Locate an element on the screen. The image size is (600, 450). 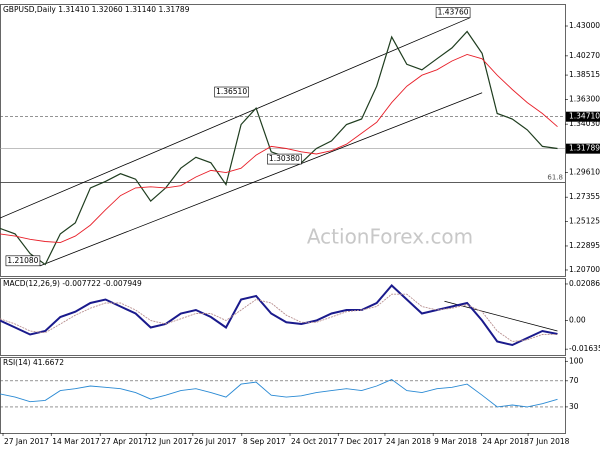
y-tick-label: 1.43000 is located at coordinates (584, 25).